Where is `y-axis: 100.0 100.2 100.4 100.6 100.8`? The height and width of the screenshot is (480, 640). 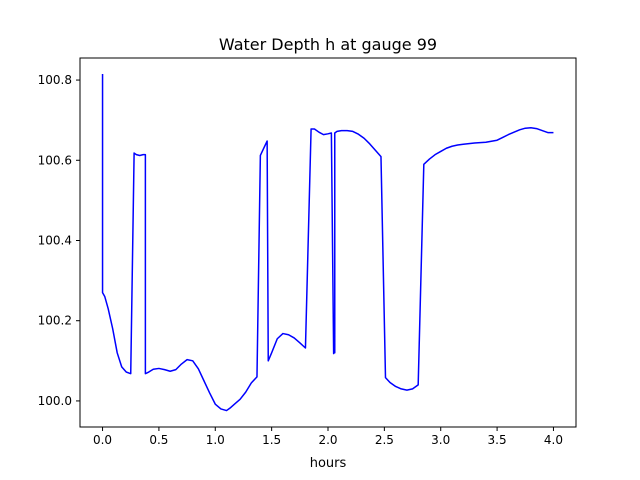
y-axis: 100.0 100.2 100.4 100.6 100.8 is located at coordinates (59, 240).